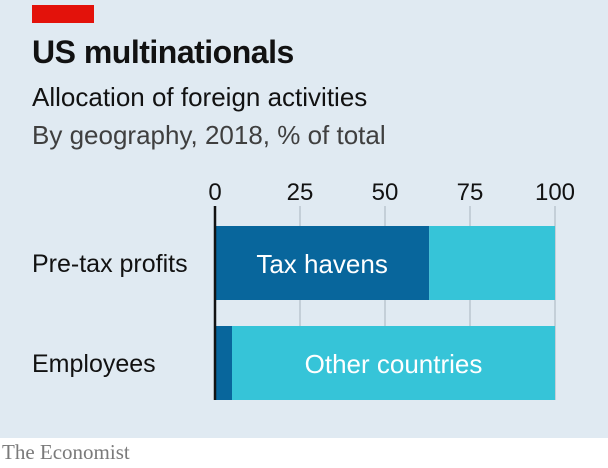 Image resolution: width=608 pixels, height=468 pixels. What do you see at coordinates (385, 192) in the screenshot?
I see `x-tick-label: 50` at bounding box center [385, 192].